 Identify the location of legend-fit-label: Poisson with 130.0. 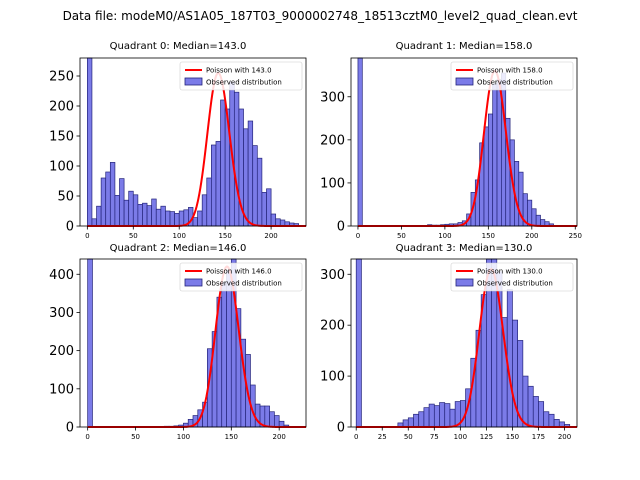
(510, 272).